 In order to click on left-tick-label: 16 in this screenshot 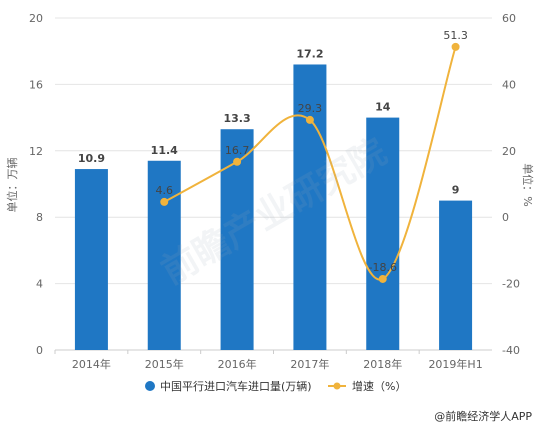, I will do `click(36, 84)`.